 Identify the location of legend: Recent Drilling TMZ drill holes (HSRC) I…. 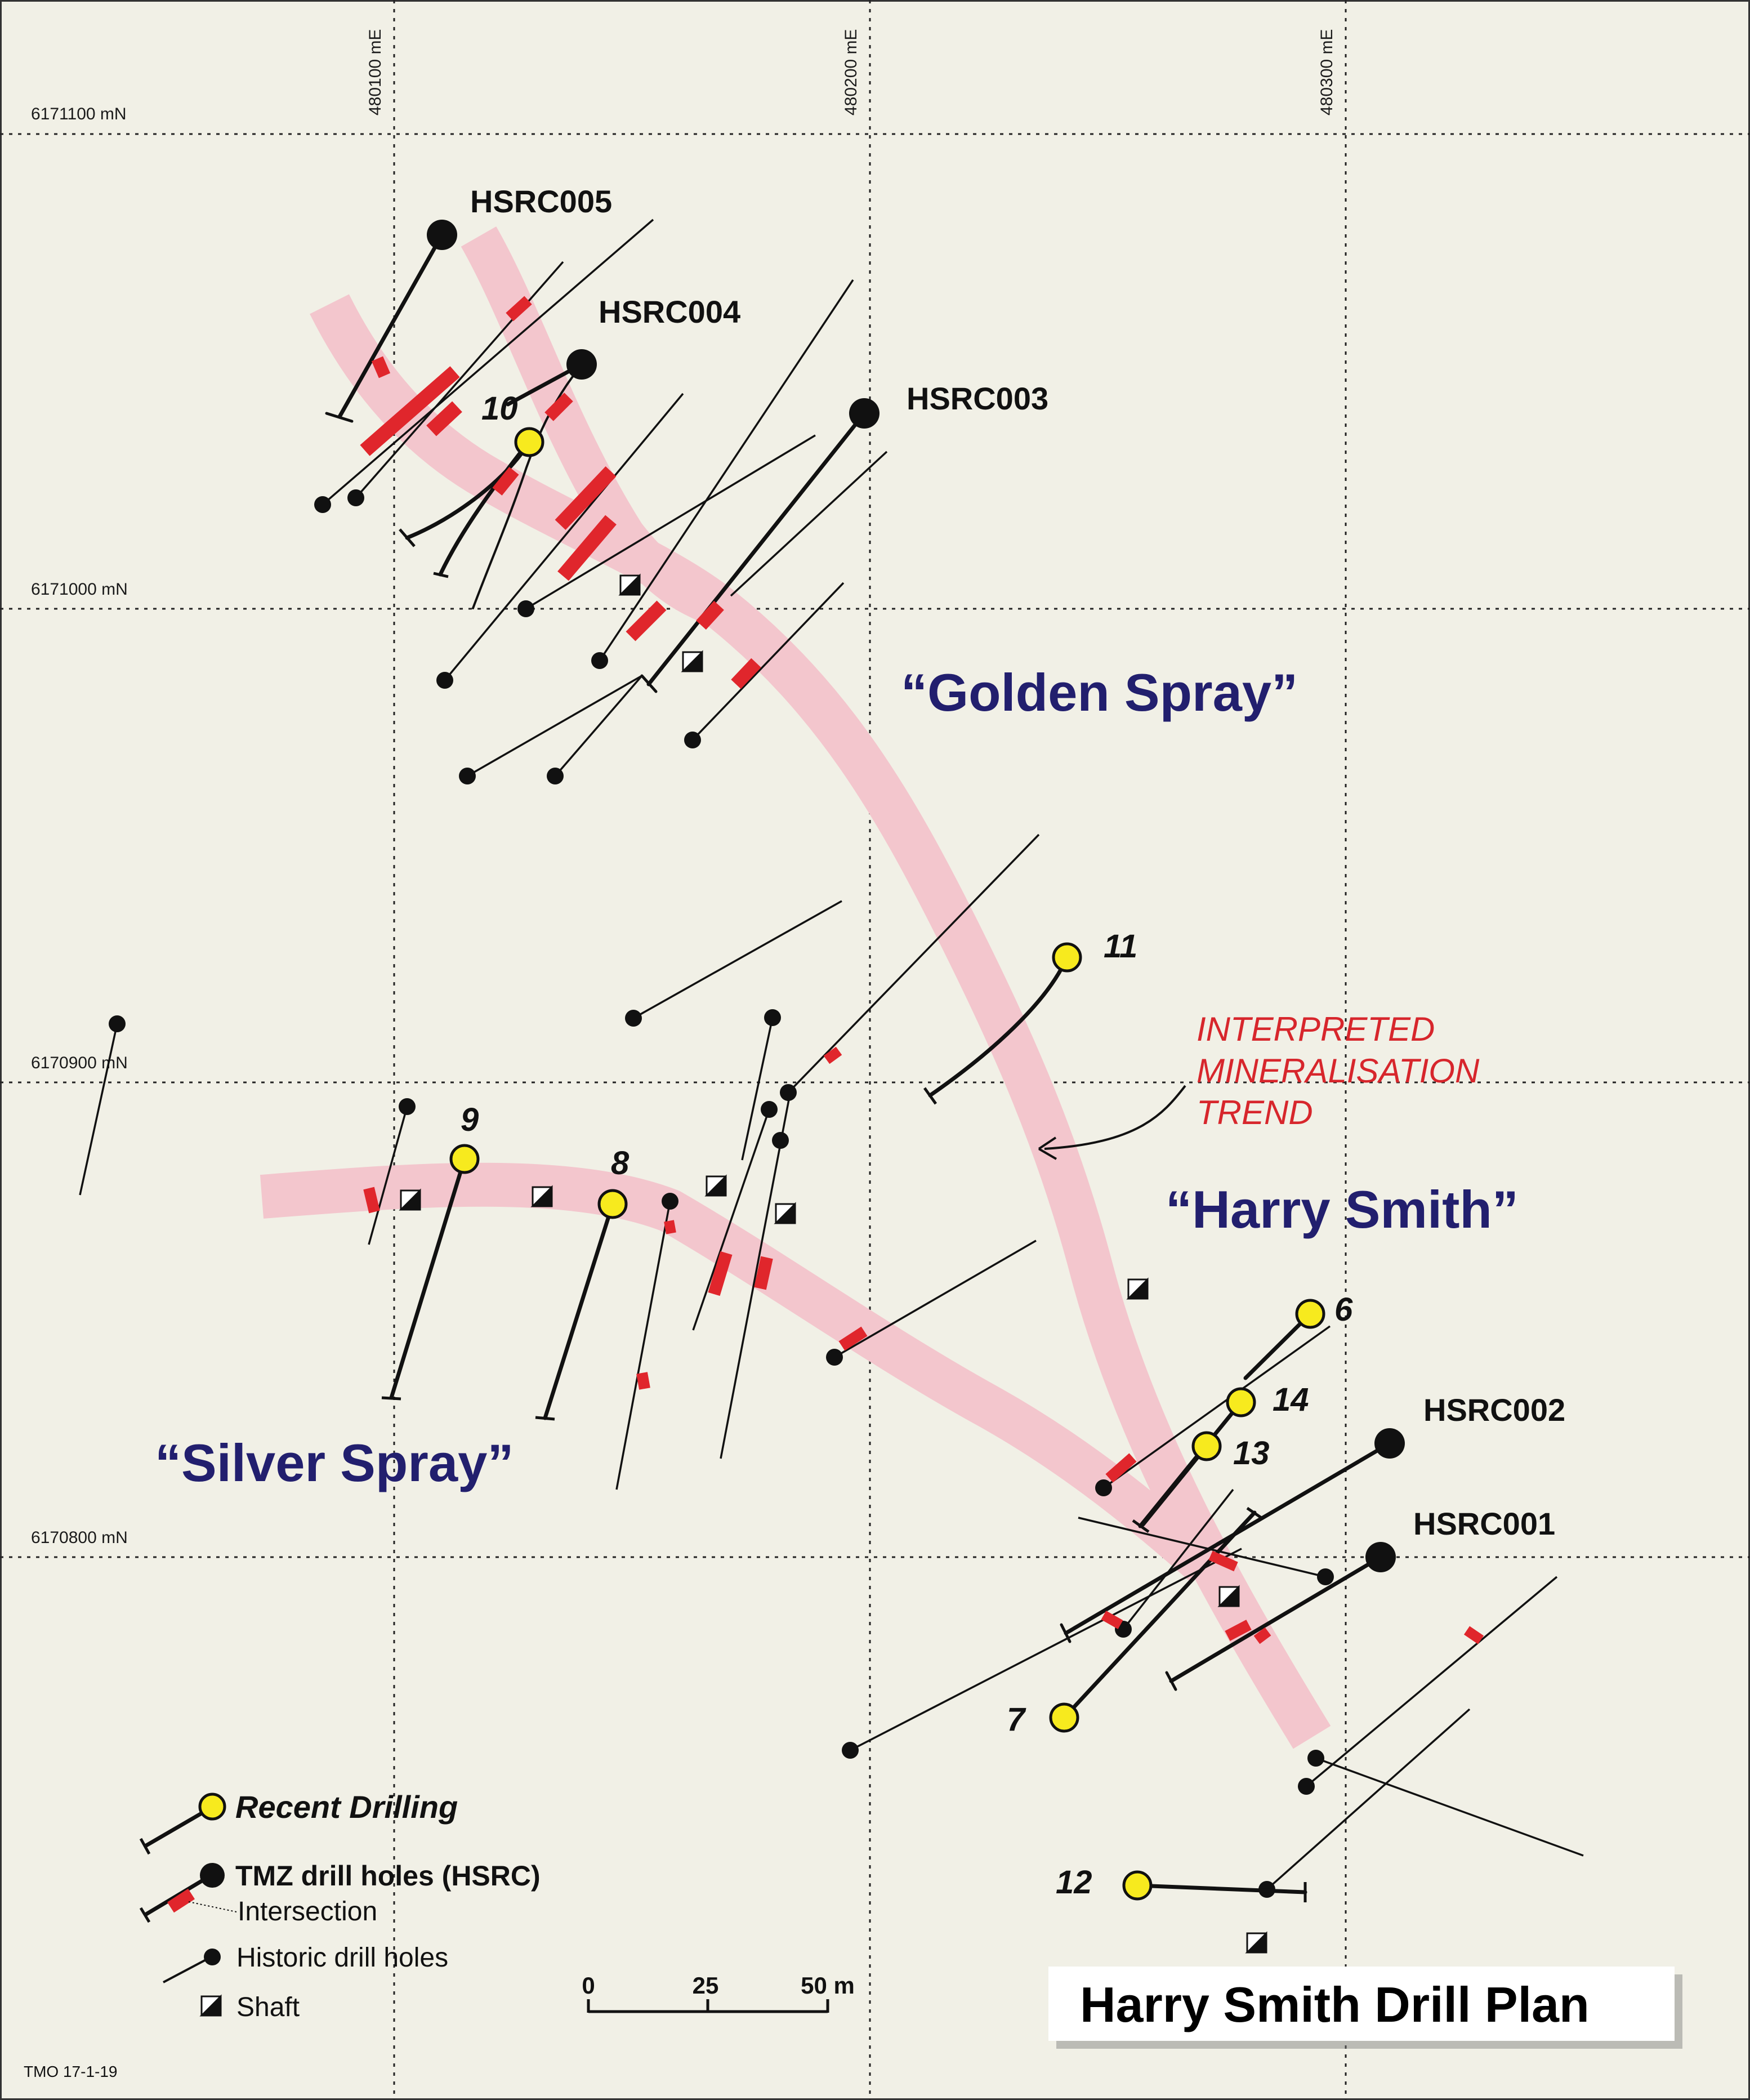
(340, 1906).